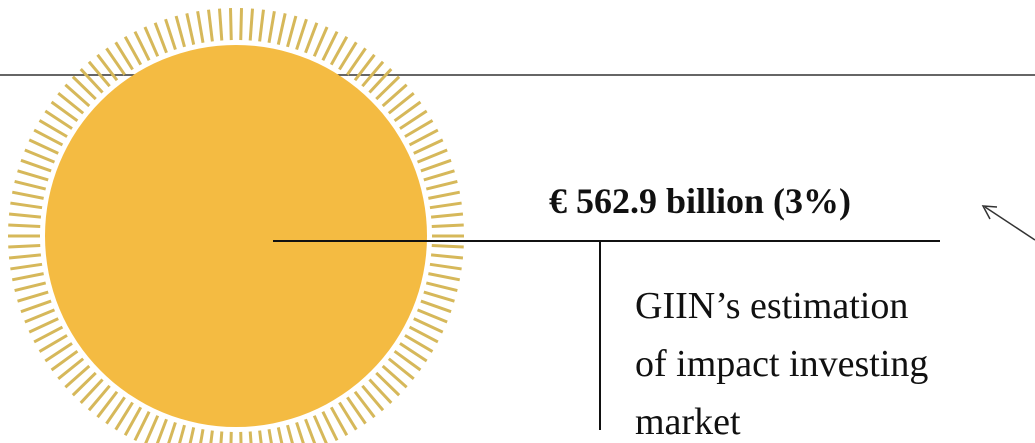  I want to click on description-line: GIIN’s estimation, so click(771, 306).